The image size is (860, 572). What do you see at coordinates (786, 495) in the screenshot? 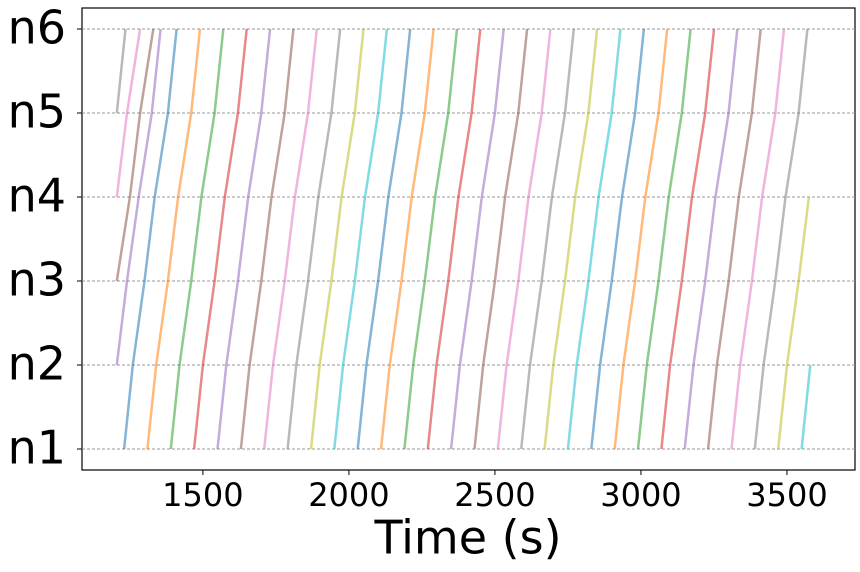
I see `x-tick-label: 3500` at bounding box center [786, 495].